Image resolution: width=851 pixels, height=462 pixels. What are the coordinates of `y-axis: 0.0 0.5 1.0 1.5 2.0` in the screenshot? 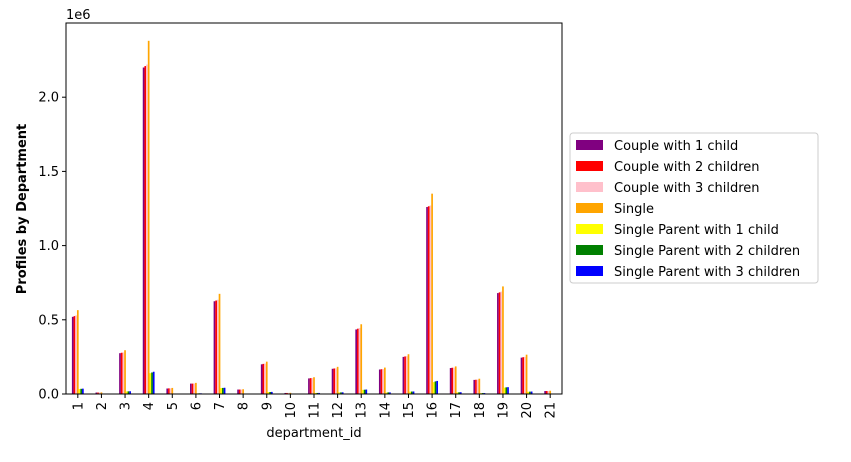 It's located at (52, 247).